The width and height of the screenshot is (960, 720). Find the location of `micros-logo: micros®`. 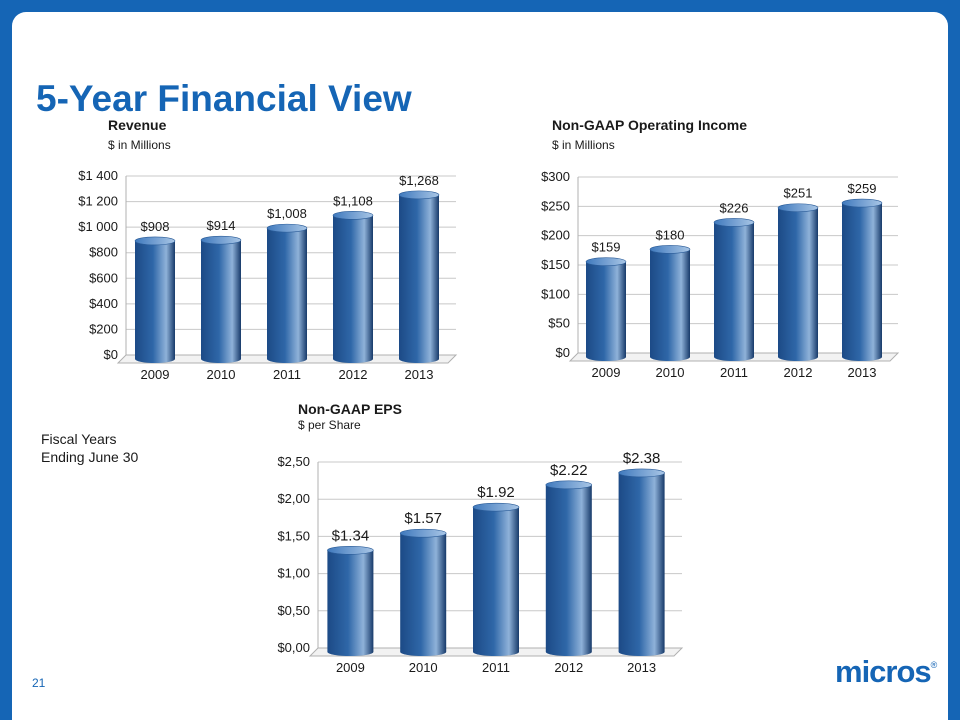

micros-logo: micros® is located at coordinates (886, 672).